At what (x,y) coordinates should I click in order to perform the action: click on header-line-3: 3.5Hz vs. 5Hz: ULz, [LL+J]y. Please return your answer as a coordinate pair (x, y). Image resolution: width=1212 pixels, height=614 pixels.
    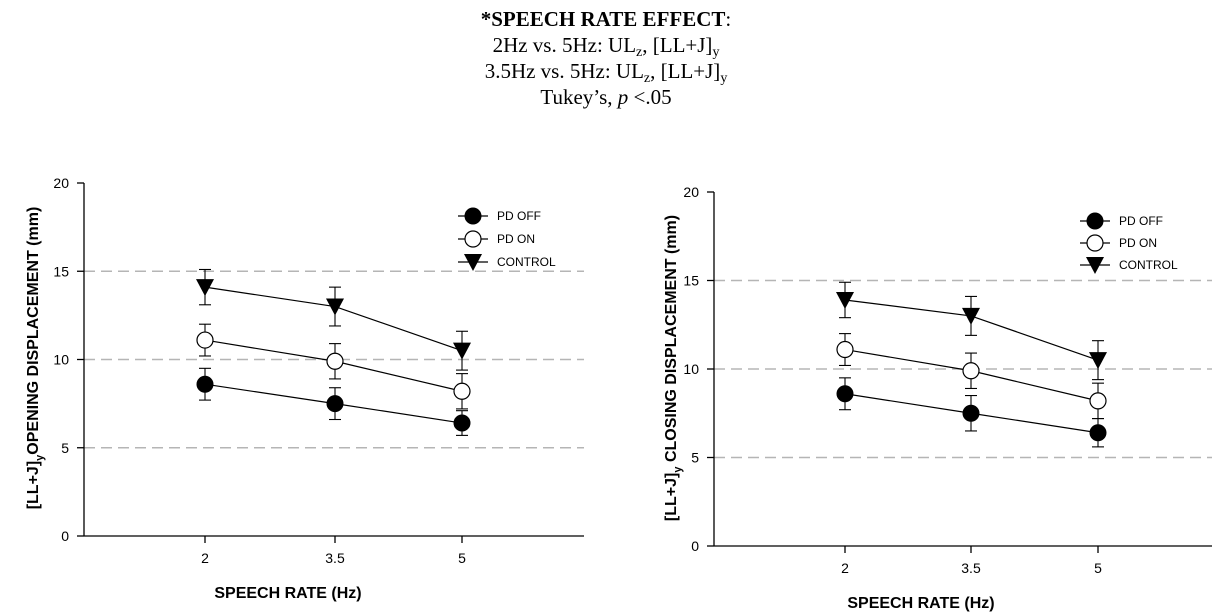
    Looking at the image, I should click on (606, 72).